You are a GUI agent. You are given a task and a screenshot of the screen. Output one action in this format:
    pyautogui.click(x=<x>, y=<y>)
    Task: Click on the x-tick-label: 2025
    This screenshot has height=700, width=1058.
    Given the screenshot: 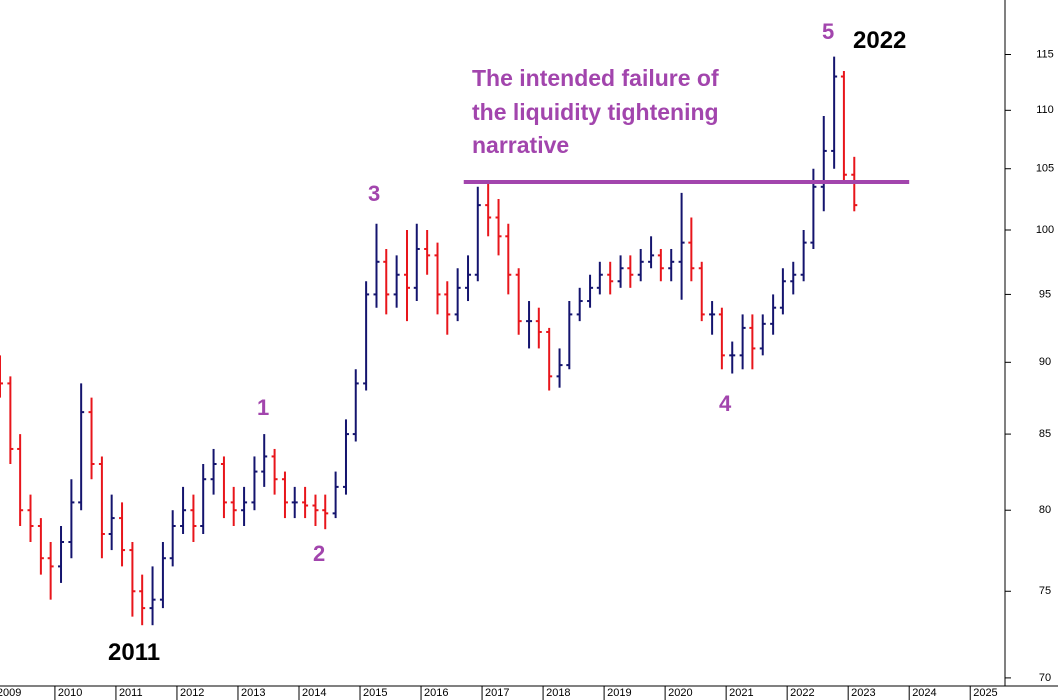 What is the action you would take?
    pyautogui.click(x=985, y=693)
    